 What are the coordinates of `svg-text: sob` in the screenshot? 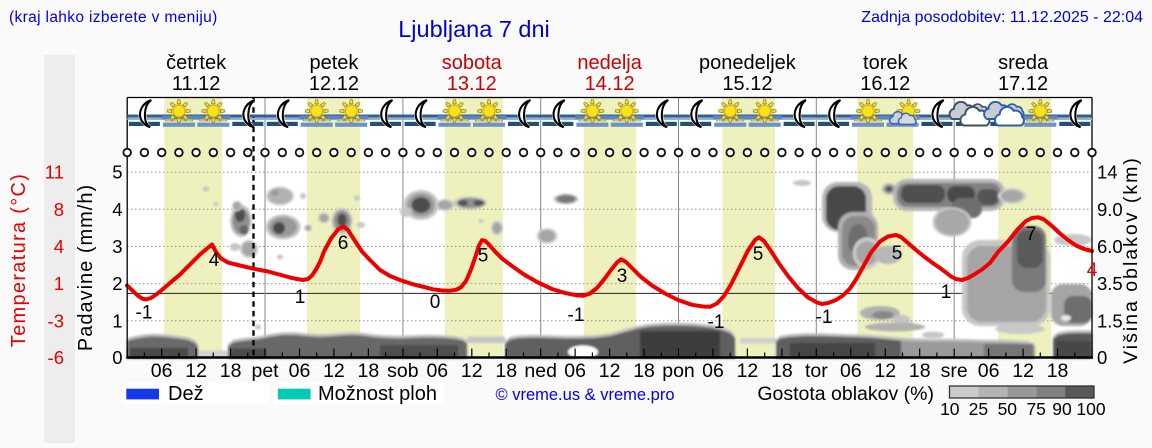 It's located at (403, 371).